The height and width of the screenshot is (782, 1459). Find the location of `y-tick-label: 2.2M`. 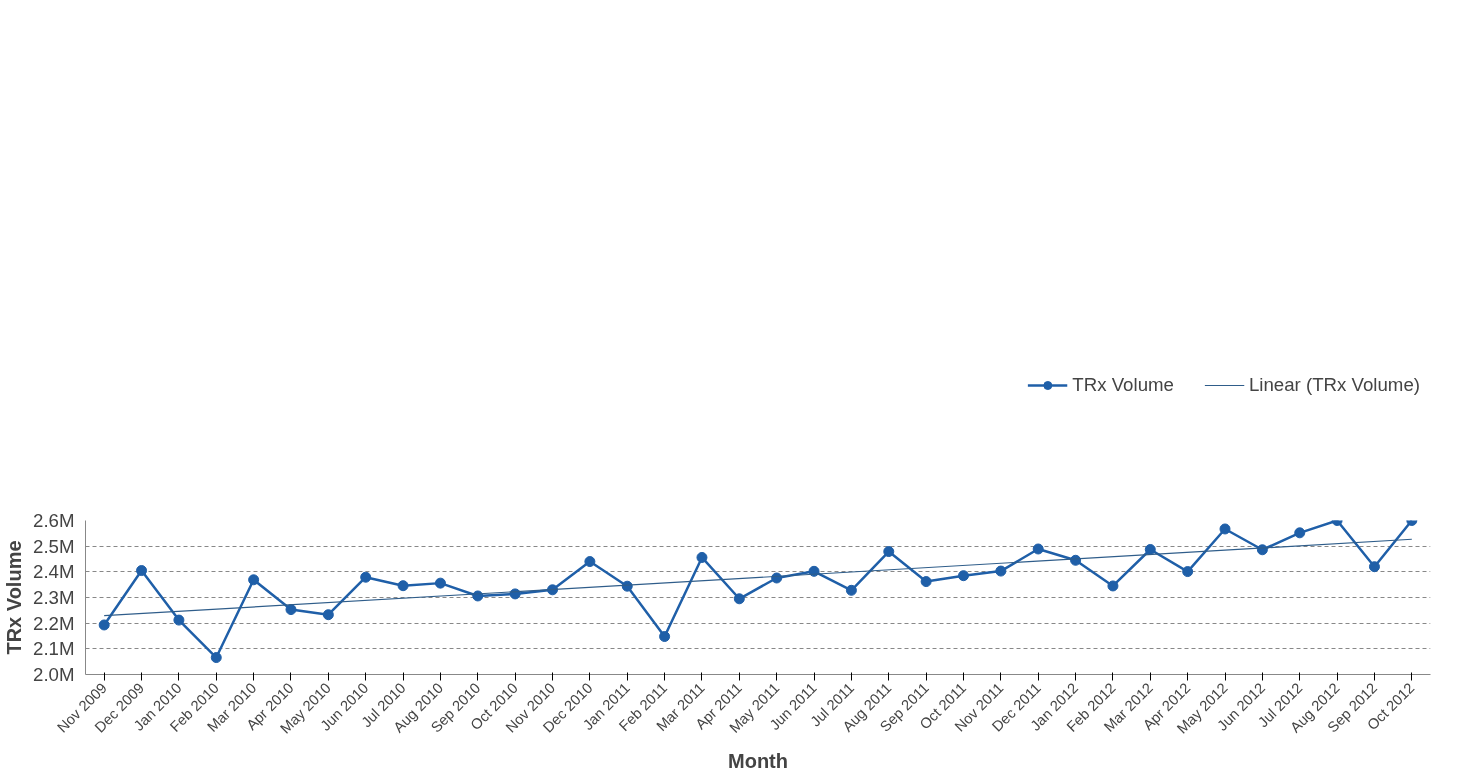

y-tick-label: 2.2M is located at coordinates (54, 623).